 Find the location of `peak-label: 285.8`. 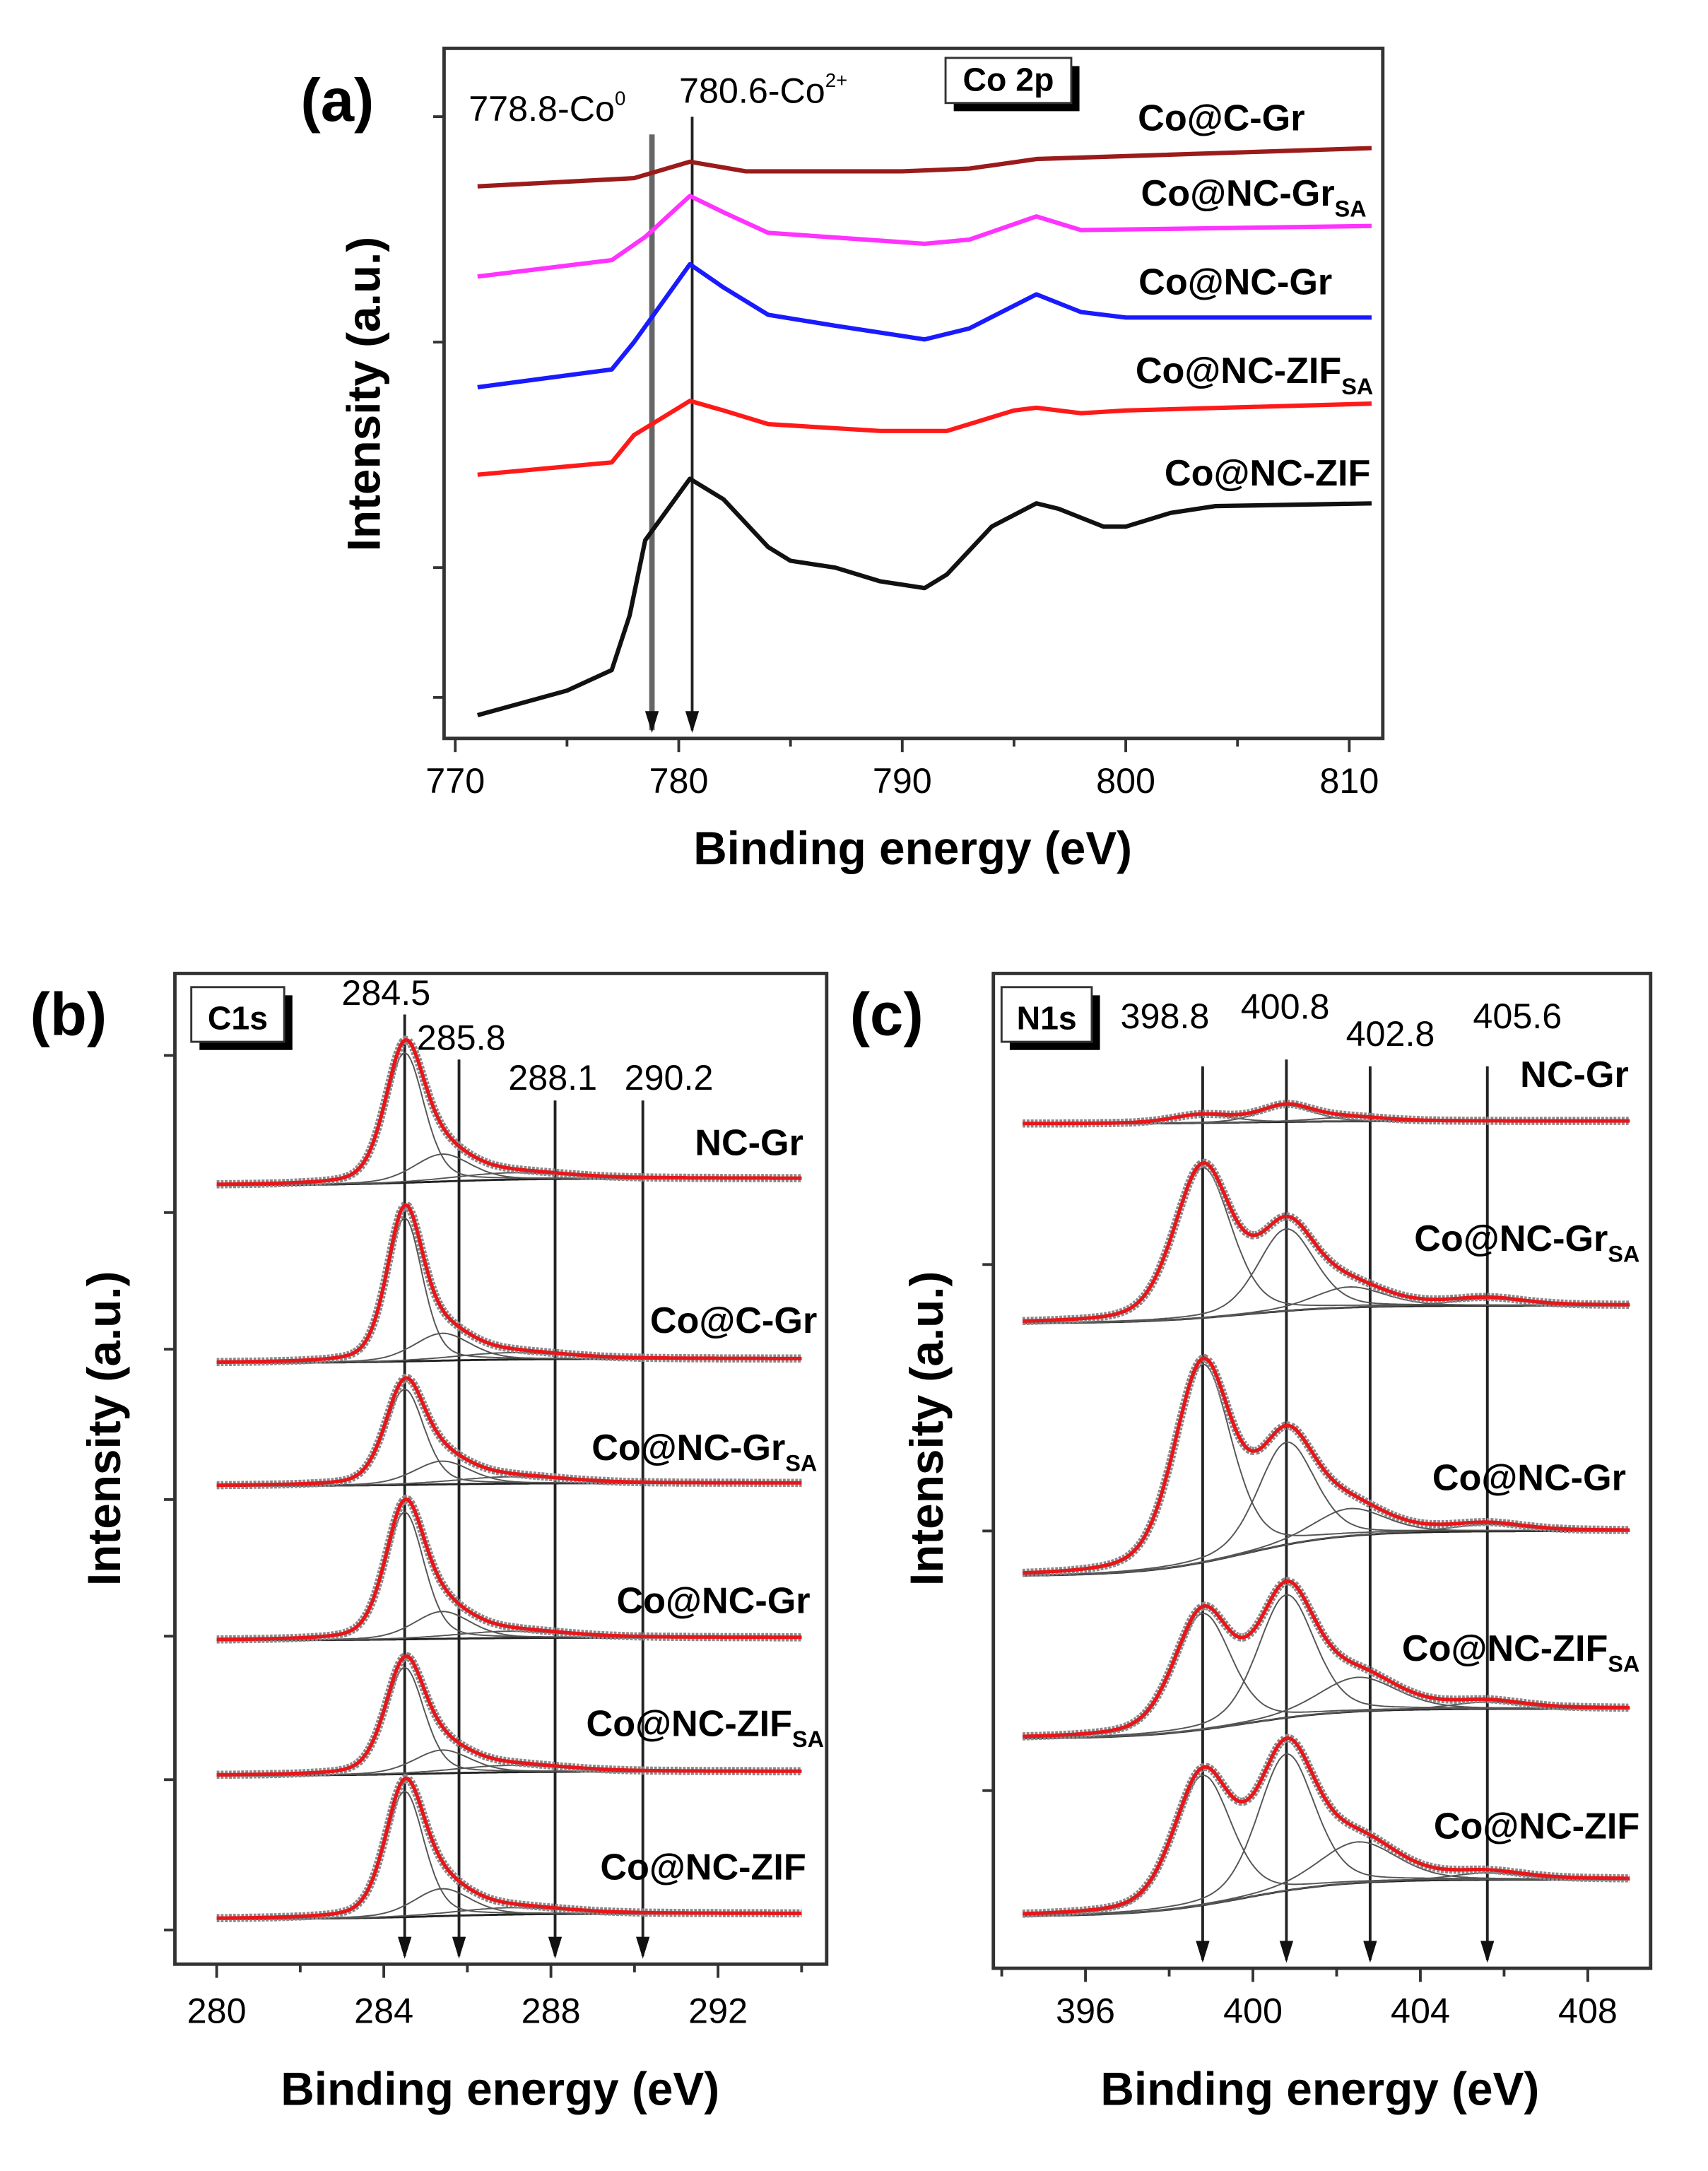

peak-label: 285.8 is located at coordinates (462, 1038).